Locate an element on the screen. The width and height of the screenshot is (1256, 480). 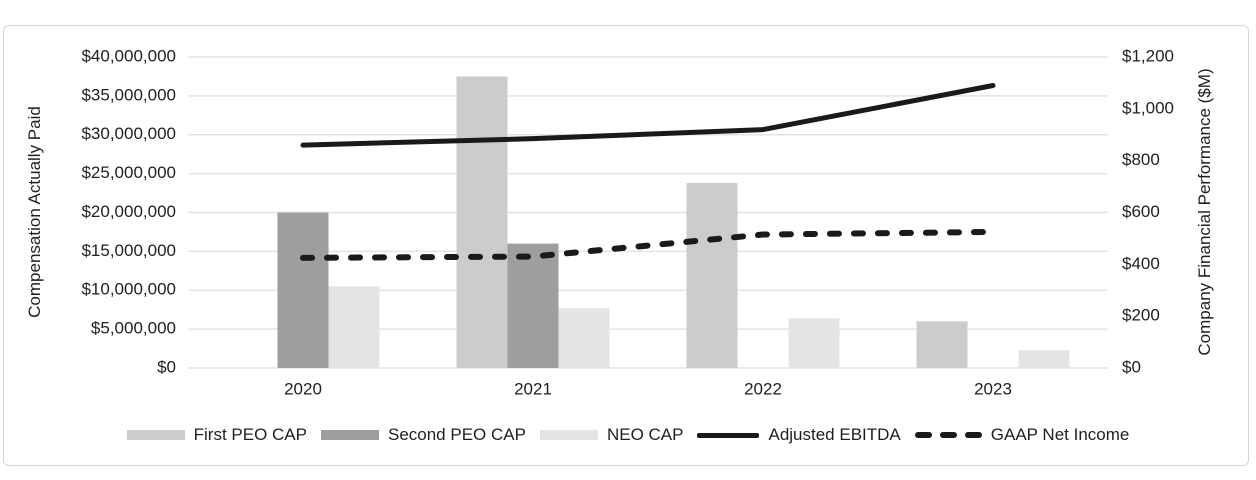
right-axis-tick-label: $1,200 is located at coordinates (1148, 55).